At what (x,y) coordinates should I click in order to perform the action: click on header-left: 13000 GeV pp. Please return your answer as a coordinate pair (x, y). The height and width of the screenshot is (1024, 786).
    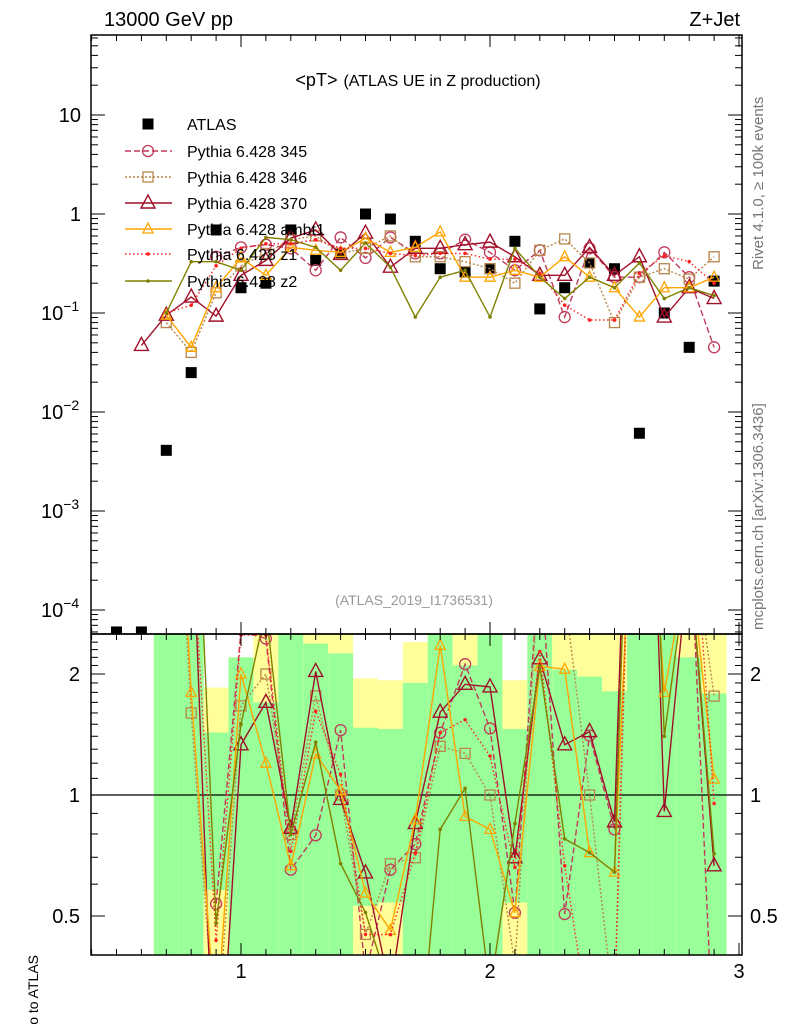
    Looking at the image, I should click on (168, 20).